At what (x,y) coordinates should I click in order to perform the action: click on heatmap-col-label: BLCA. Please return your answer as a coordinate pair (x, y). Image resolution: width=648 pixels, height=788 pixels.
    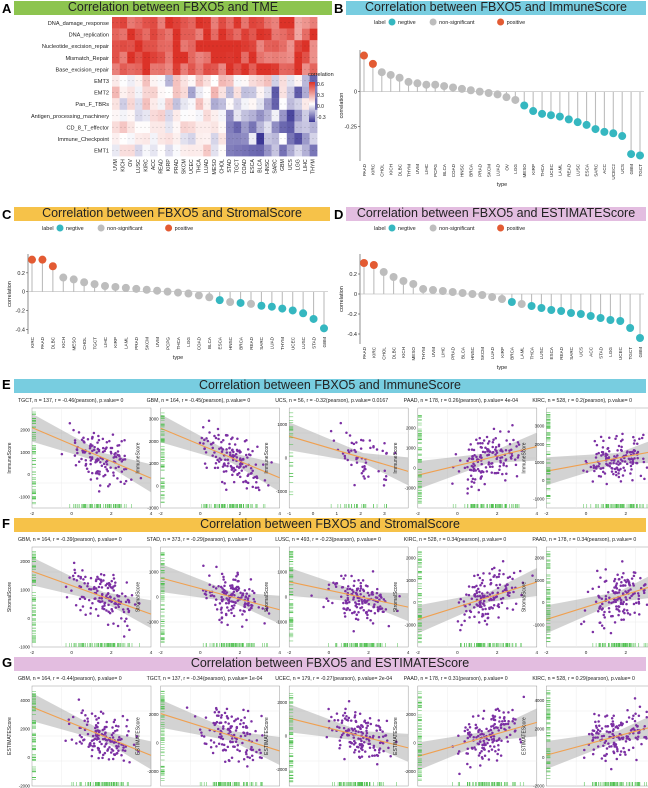
    Looking at the image, I should click on (260, 166).